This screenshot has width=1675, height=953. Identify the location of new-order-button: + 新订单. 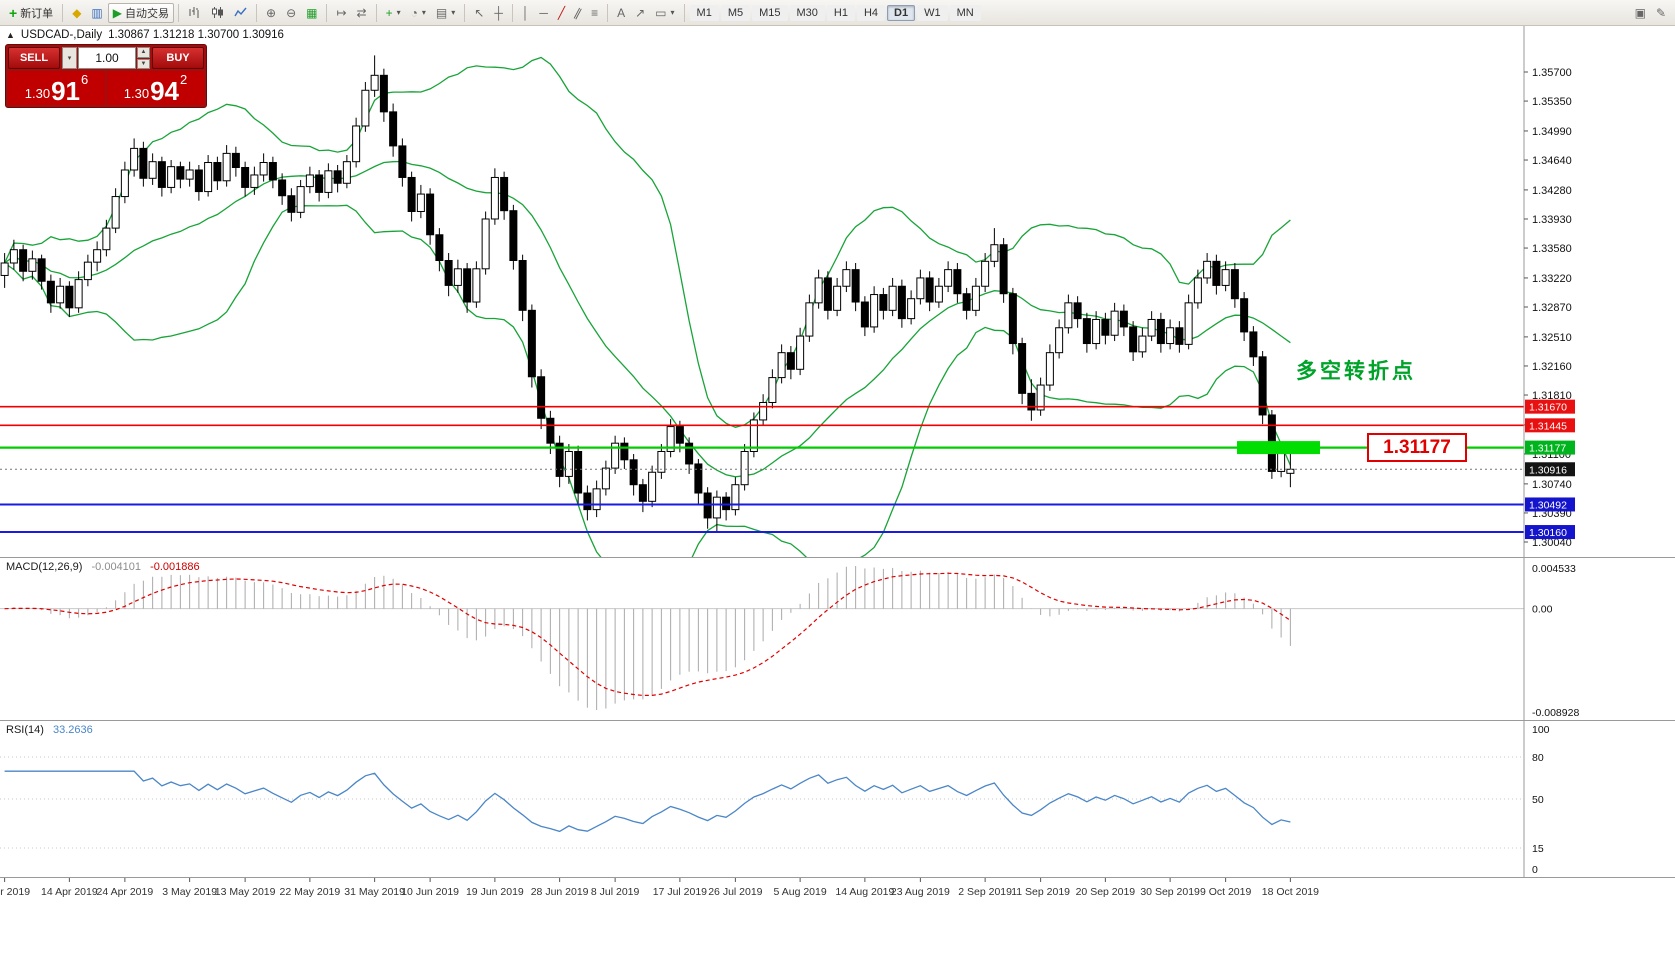
(31, 13).